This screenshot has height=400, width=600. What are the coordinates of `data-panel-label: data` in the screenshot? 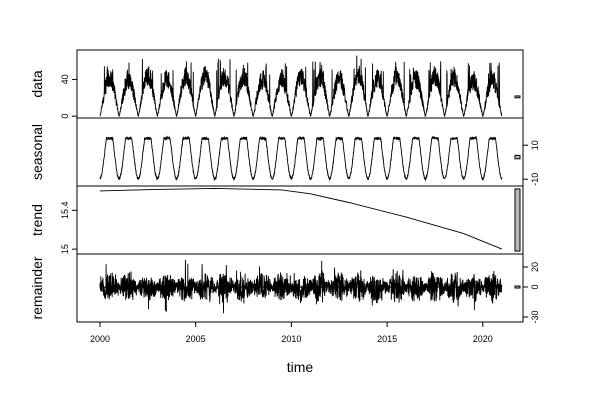 It's located at (37, 83).